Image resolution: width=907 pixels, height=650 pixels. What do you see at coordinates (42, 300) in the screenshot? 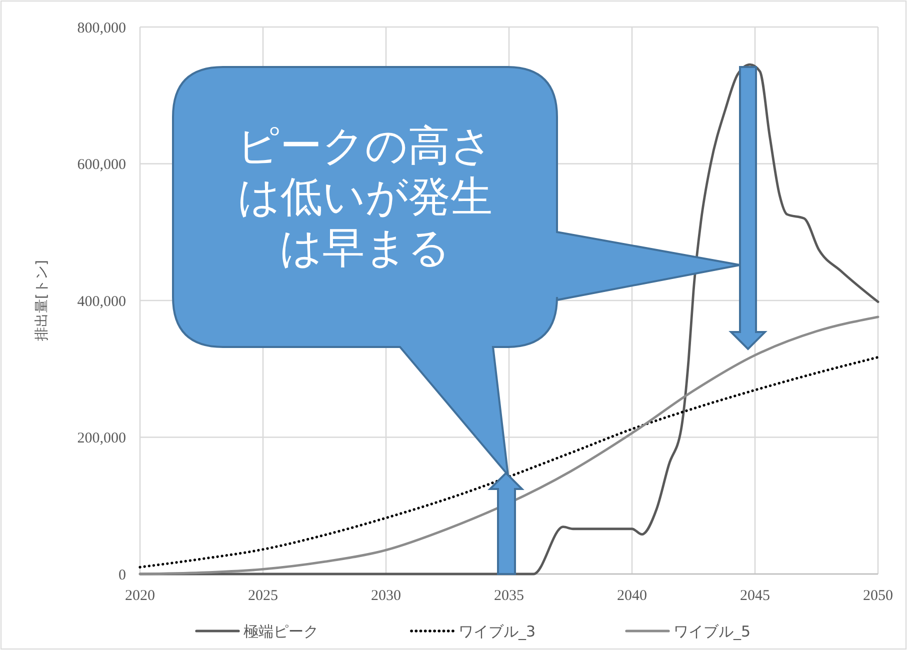
I see `y-axis-title: 排出量[トン]` at bounding box center [42, 300].